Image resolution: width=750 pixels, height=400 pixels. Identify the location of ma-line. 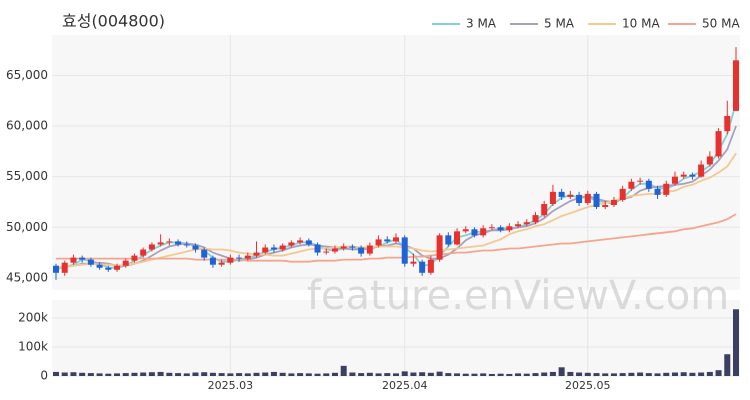
(396, 238).